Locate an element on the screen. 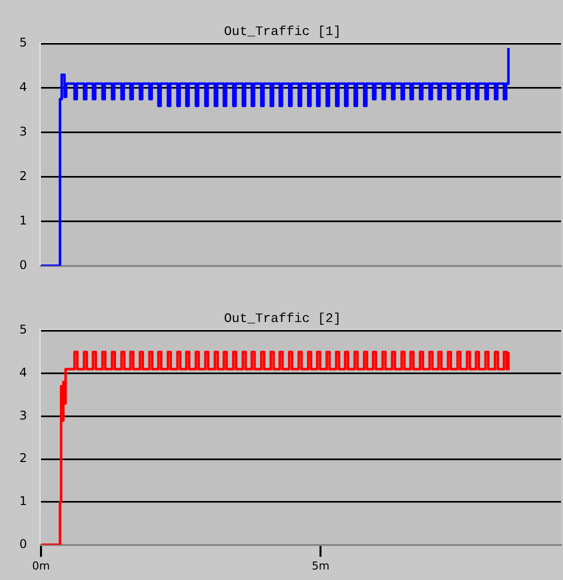 Image resolution: width=563 pixels, height=580 pixels. x-tick-label: 0m is located at coordinates (41, 565).